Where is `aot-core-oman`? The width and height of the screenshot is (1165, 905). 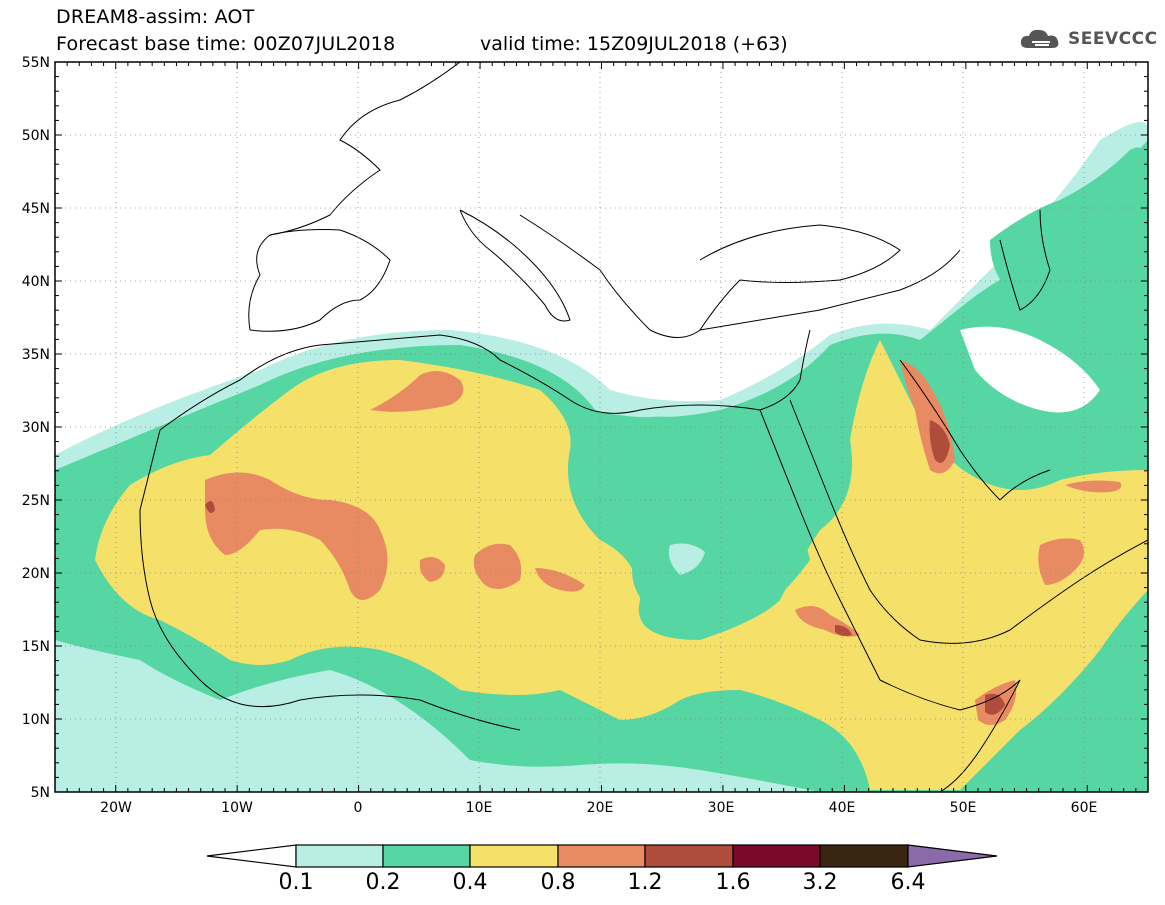 aot-core-oman is located at coordinates (1061, 561).